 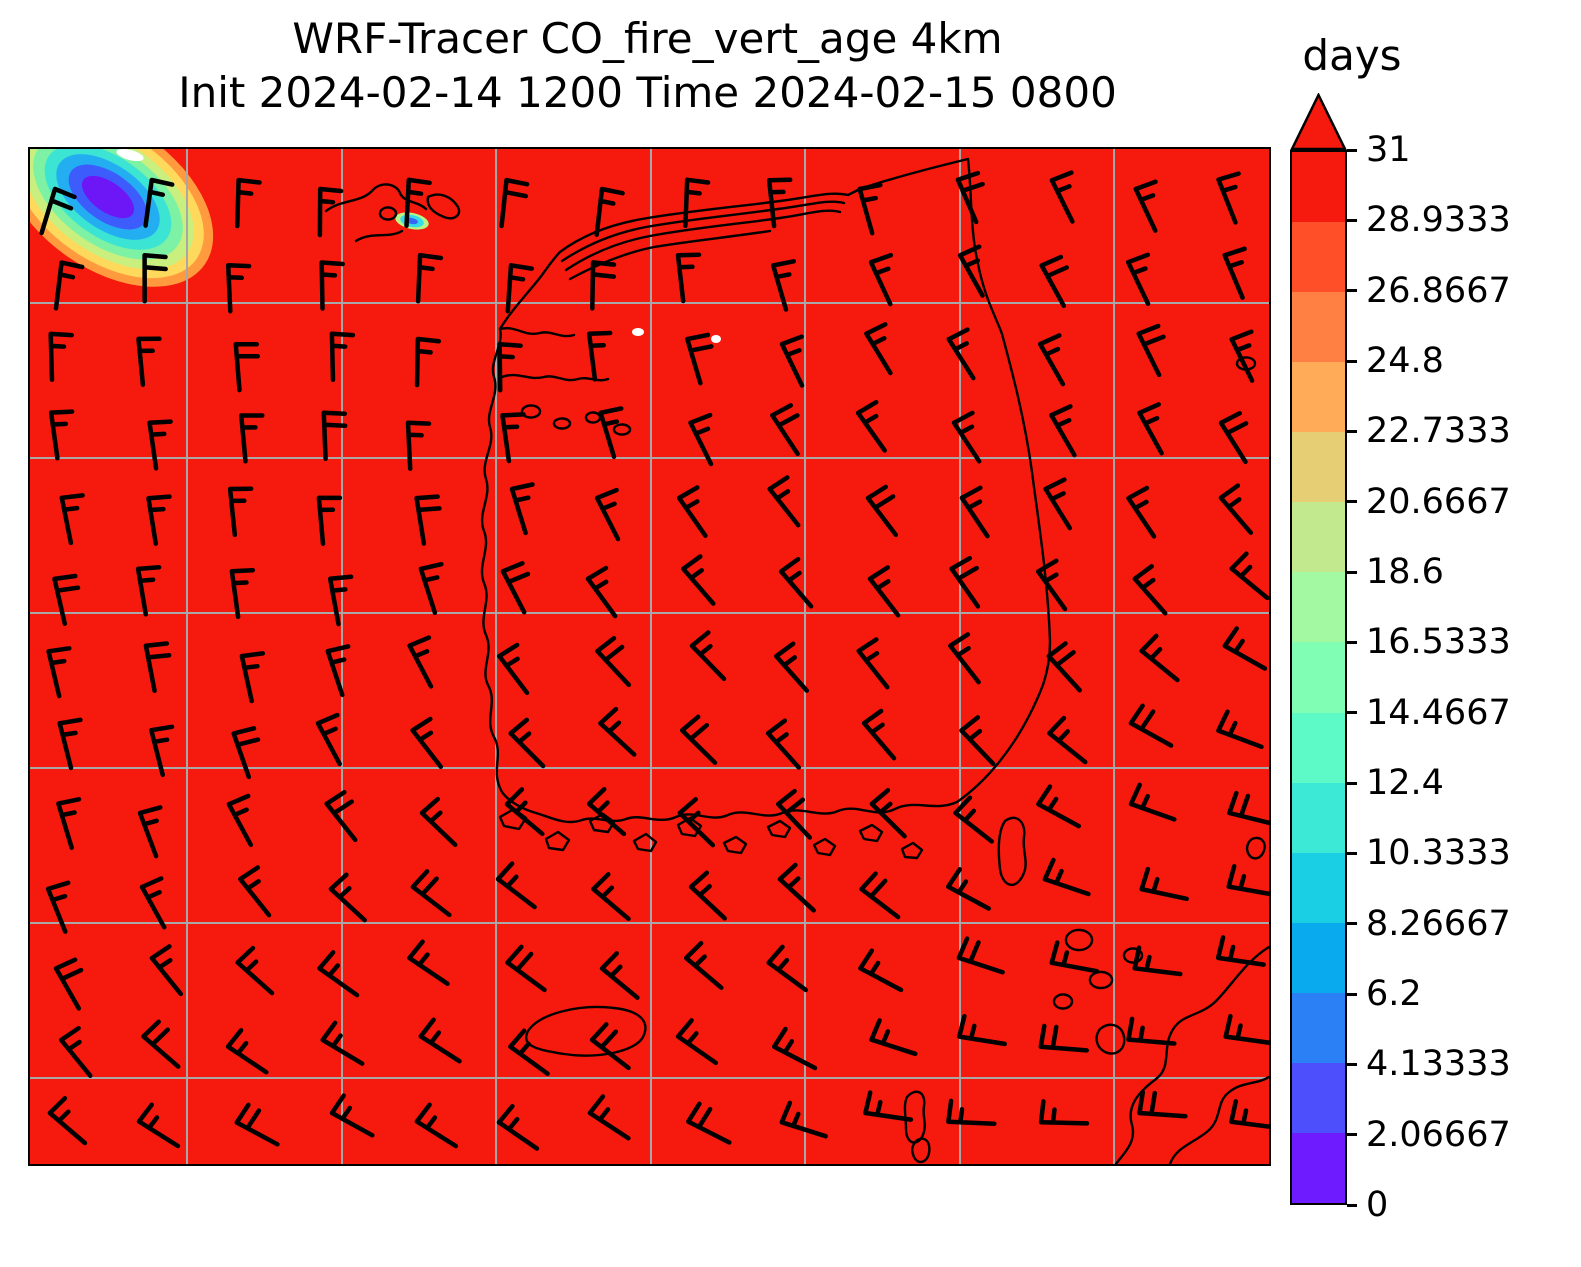 I want to click on colorbar-tick-label: 18.6, so click(x=1405, y=572).